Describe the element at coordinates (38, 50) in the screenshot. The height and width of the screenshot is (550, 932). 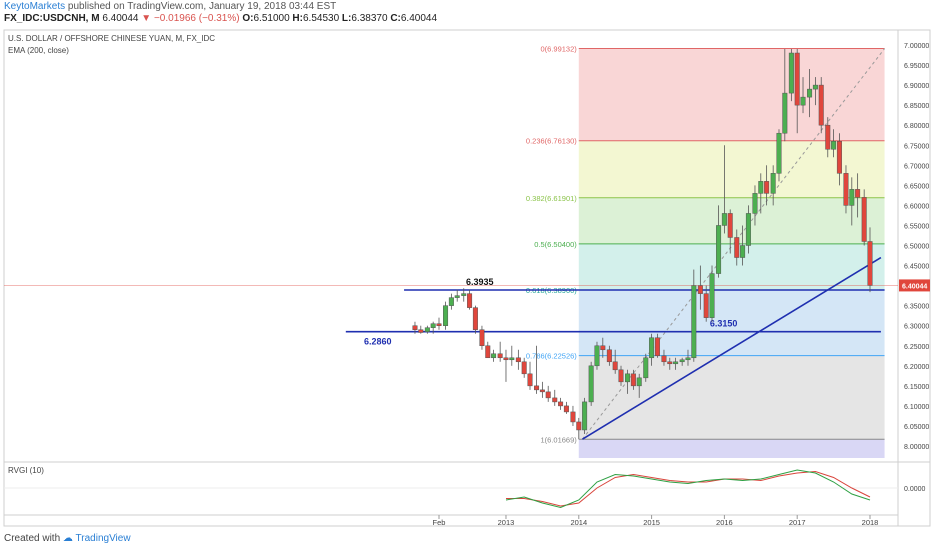
I see `ema-legend: EMA (200, close)` at that location.